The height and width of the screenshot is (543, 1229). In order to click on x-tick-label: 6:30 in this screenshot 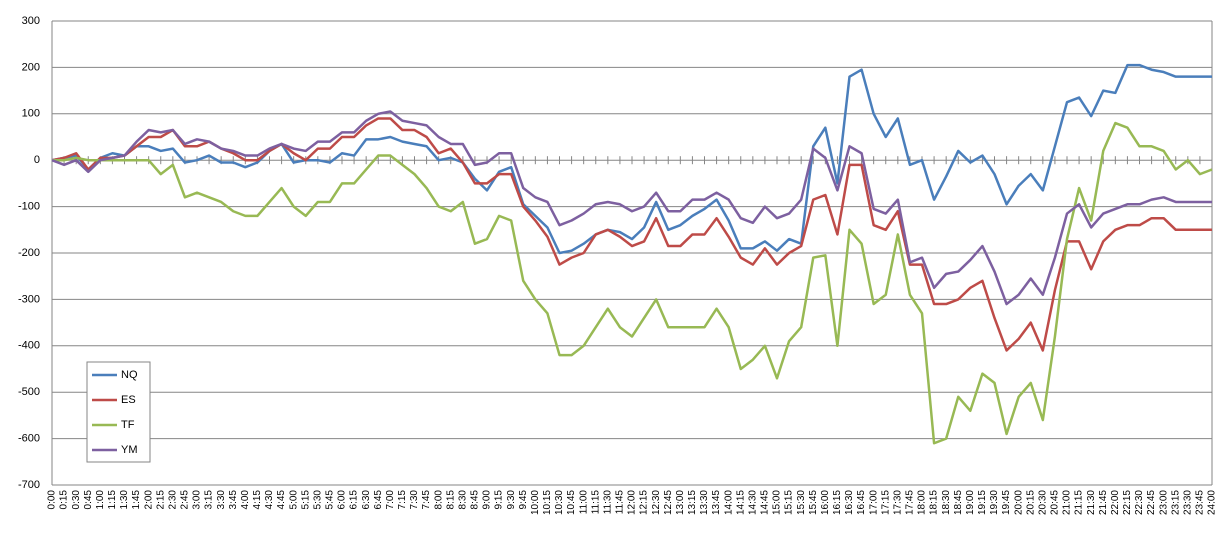, I will do `click(366, 500)`.